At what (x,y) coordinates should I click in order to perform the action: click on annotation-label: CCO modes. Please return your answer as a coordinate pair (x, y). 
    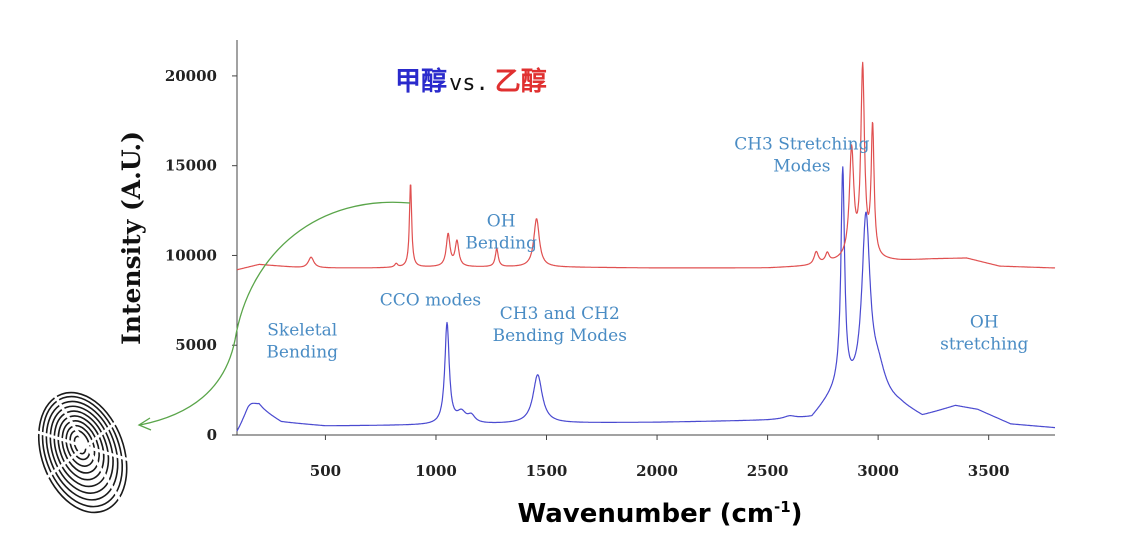
    Looking at the image, I should click on (430, 301).